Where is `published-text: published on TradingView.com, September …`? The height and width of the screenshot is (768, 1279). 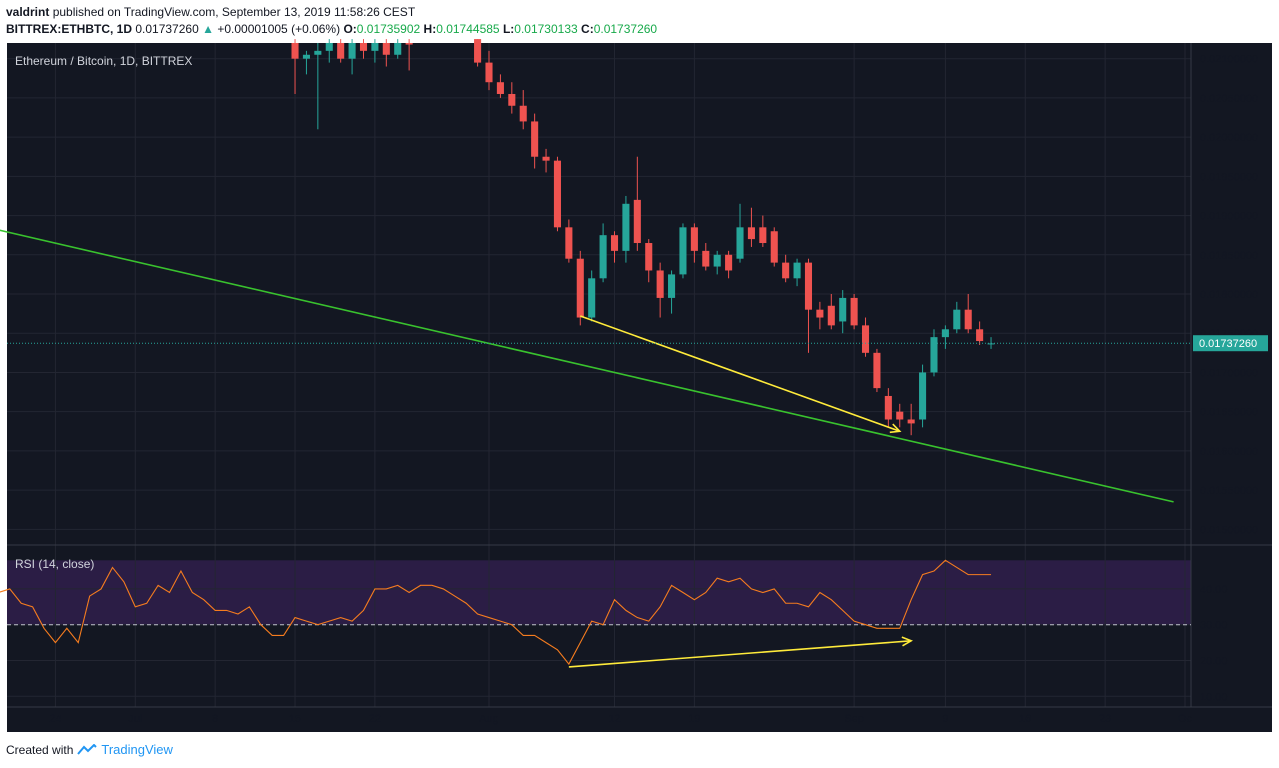
published-text: published on TradingView.com, September … is located at coordinates (234, 12).